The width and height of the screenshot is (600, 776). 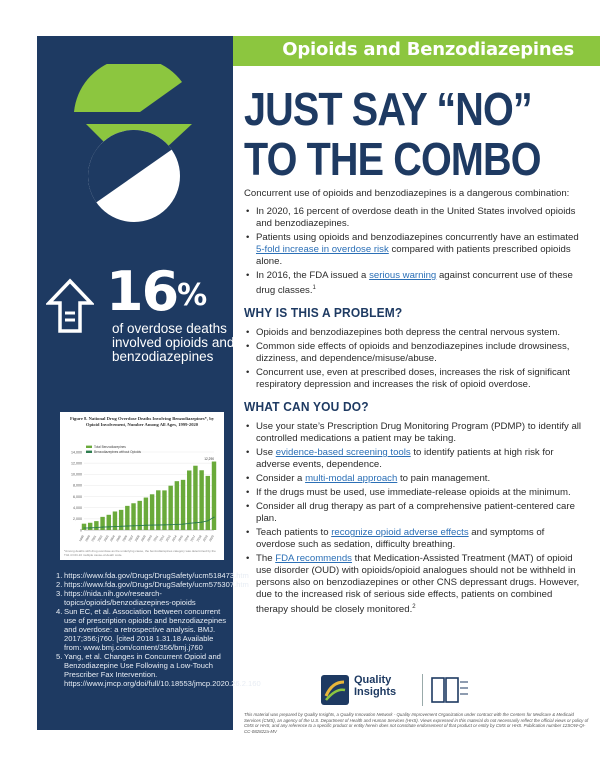 I want to click on headline-line-1: JUST SAY “NO”, so click(x=388, y=109).